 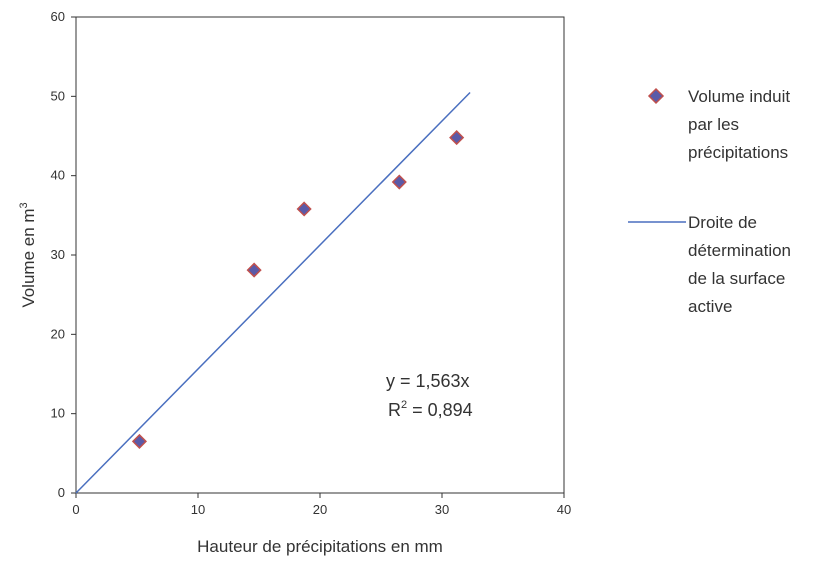 What do you see at coordinates (442, 509) in the screenshot?
I see `x-tick-label: 30` at bounding box center [442, 509].